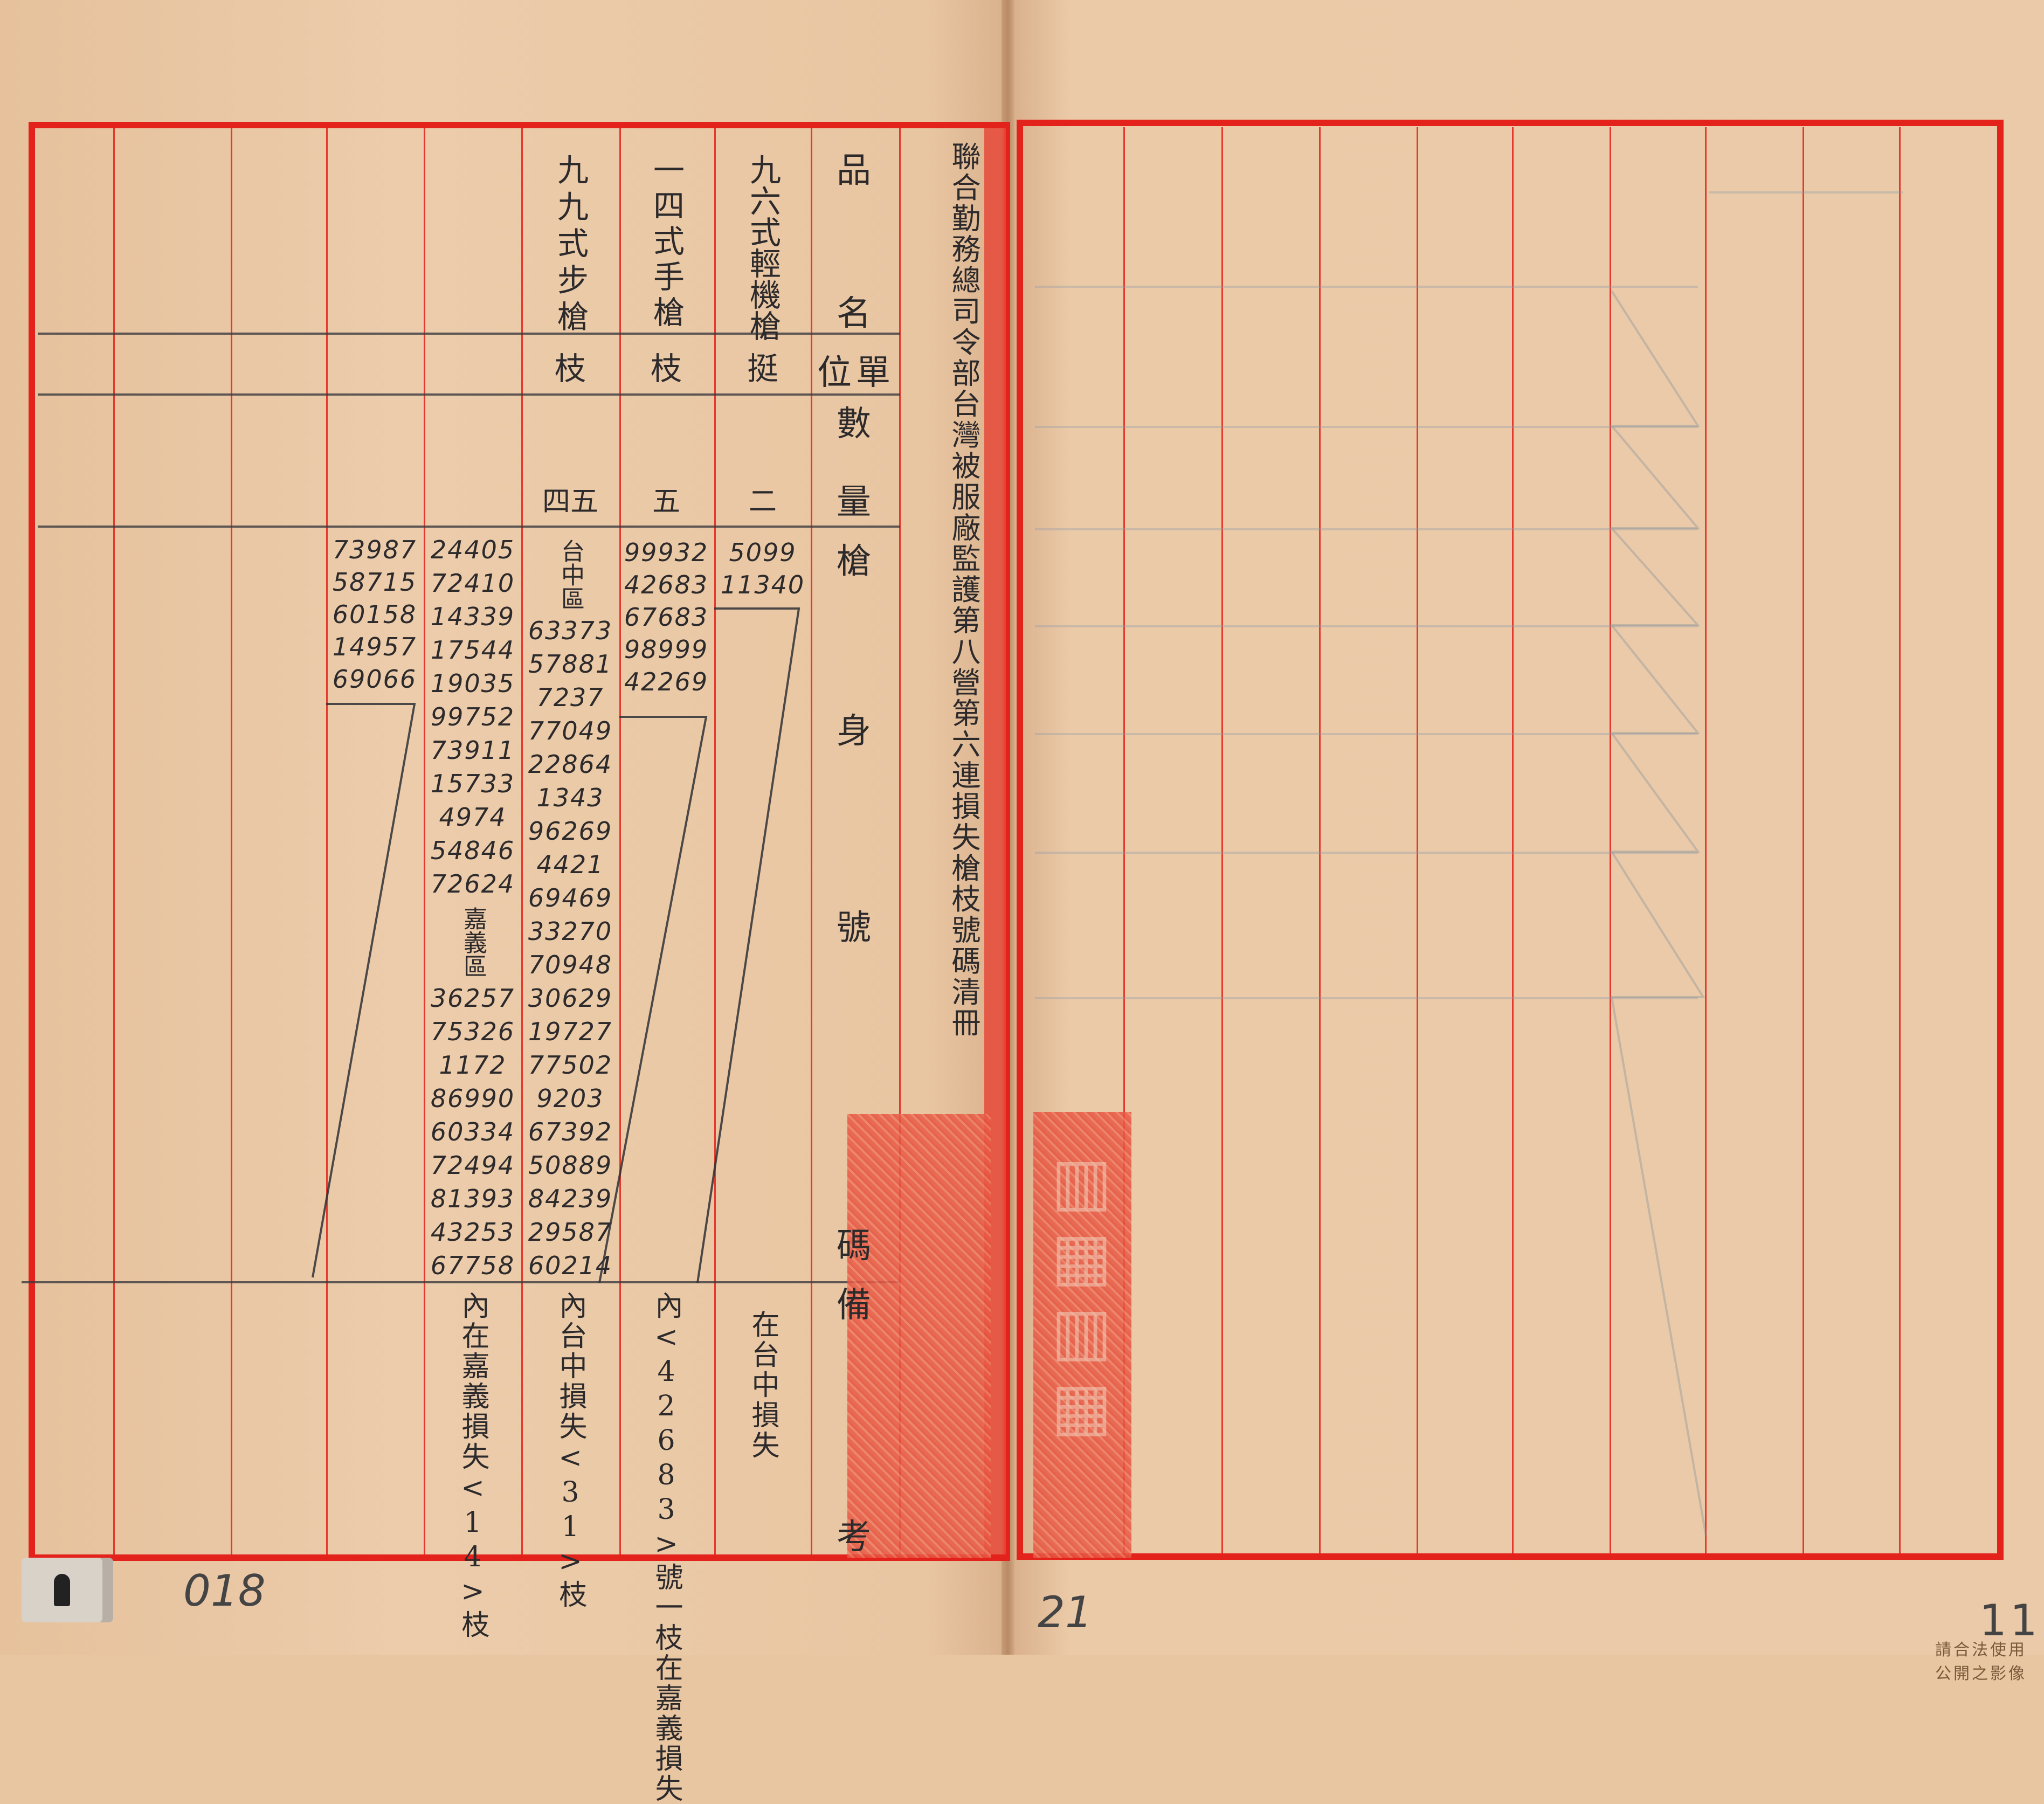 The width and height of the screenshot is (2044, 1804). Describe the element at coordinates (224, 1591) in the screenshot. I see `page-number-left: 018` at that location.